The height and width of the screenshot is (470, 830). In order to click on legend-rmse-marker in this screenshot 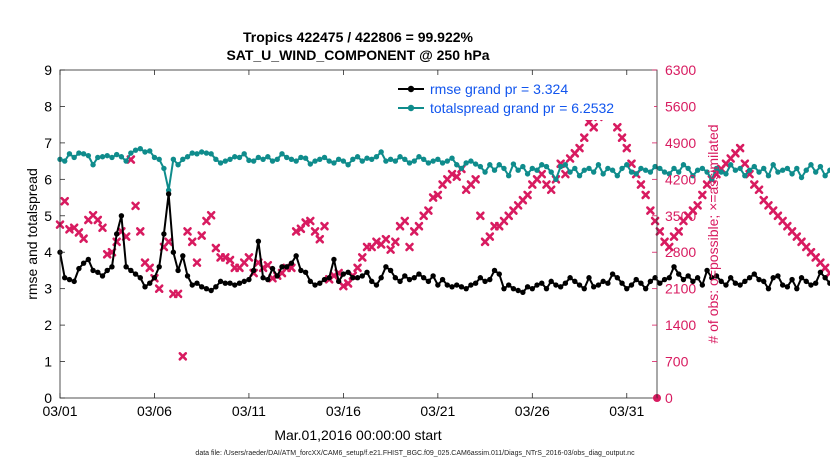, I will do `click(411, 89)`.